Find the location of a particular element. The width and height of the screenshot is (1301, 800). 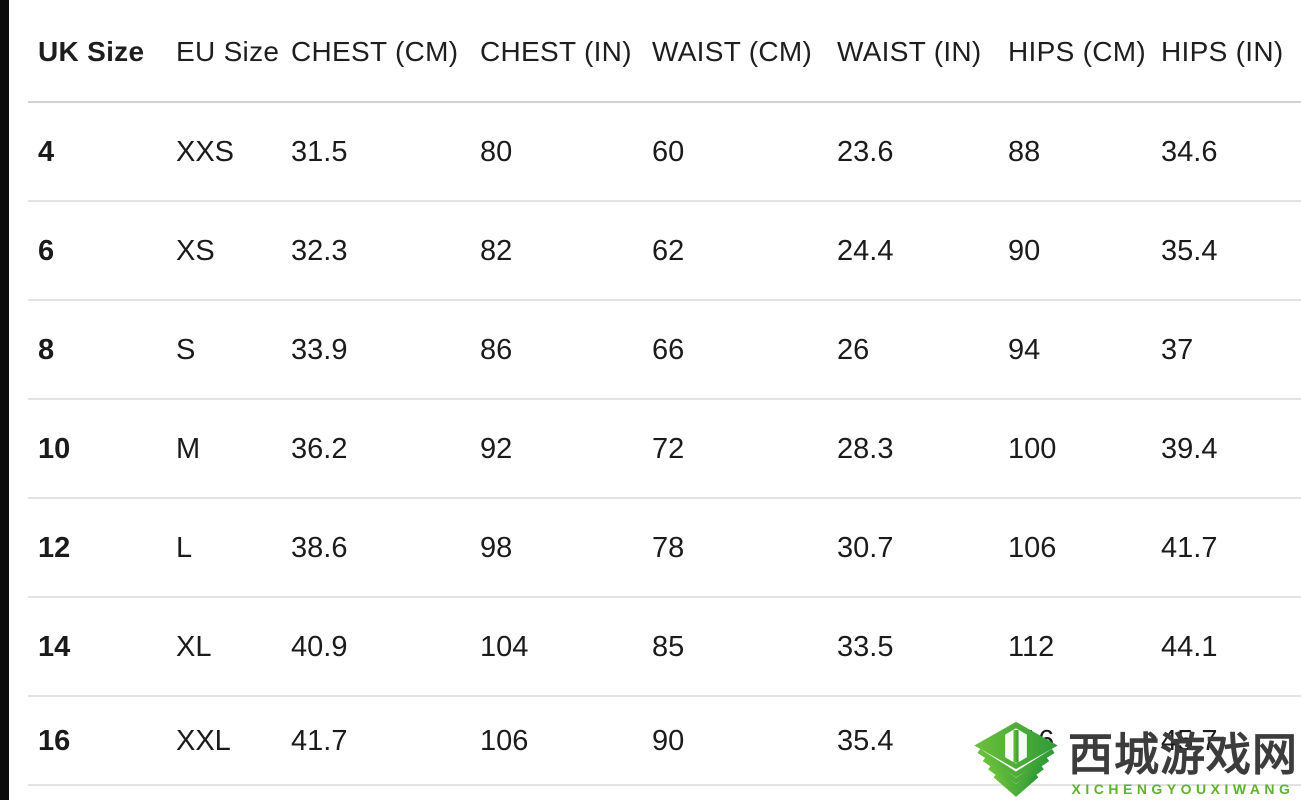

table-cell: 6 is located at coordinates (46, 251).